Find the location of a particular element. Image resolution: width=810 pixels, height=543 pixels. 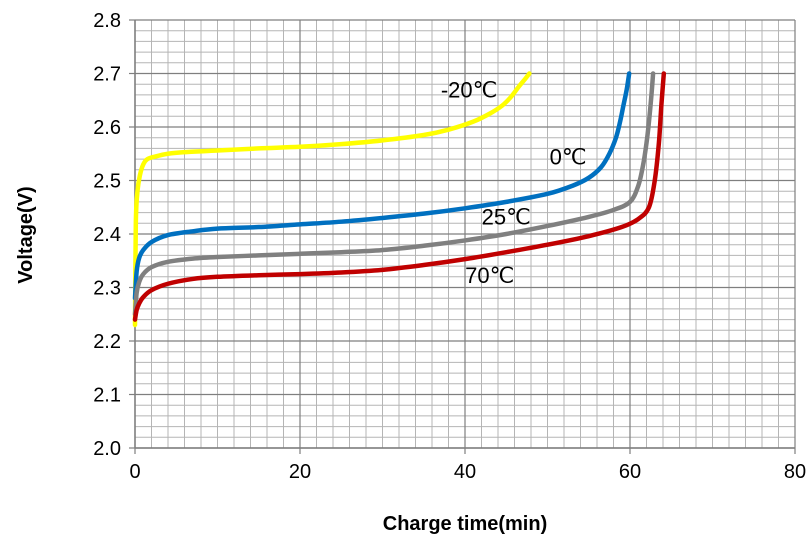

x-tick-label: 80 is located at coordinates (795, 472).